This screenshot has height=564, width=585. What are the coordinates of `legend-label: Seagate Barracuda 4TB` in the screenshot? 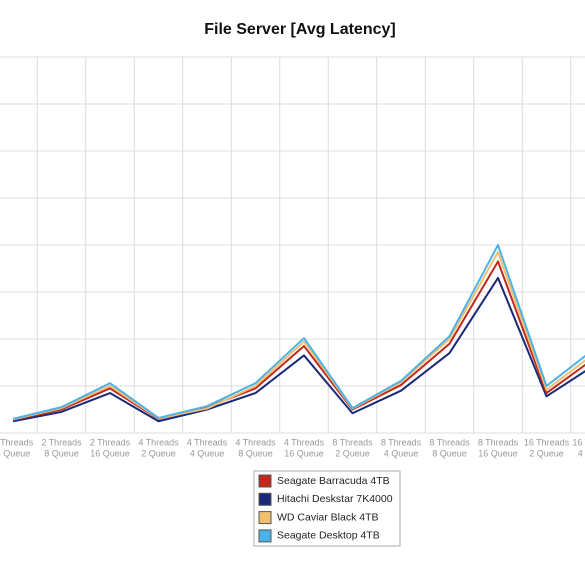 It's located at (333, 481).